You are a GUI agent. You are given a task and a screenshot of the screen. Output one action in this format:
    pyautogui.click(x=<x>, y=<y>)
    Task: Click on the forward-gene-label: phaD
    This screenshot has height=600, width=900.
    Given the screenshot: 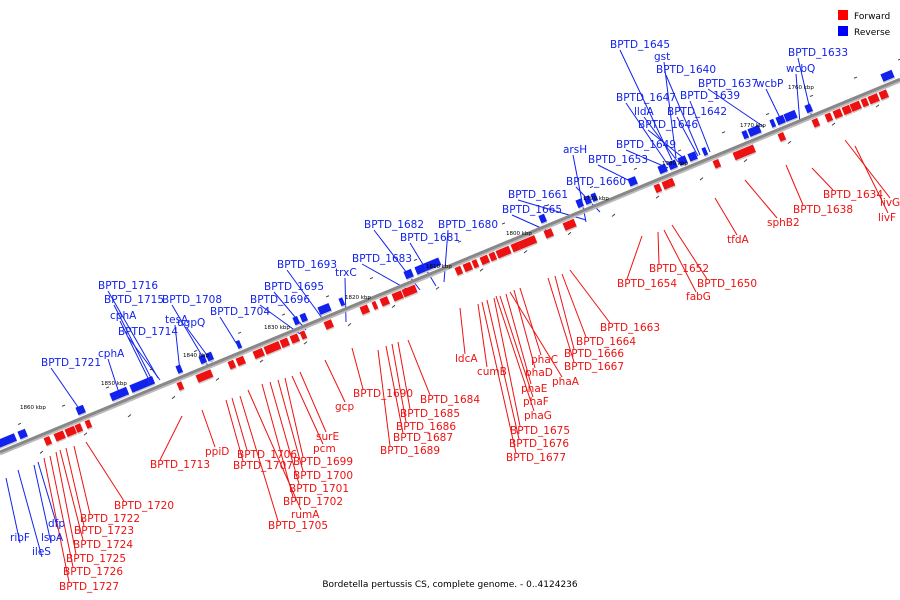 What is the action you would take?
    pyautogui.click(x=539, y=373)
    